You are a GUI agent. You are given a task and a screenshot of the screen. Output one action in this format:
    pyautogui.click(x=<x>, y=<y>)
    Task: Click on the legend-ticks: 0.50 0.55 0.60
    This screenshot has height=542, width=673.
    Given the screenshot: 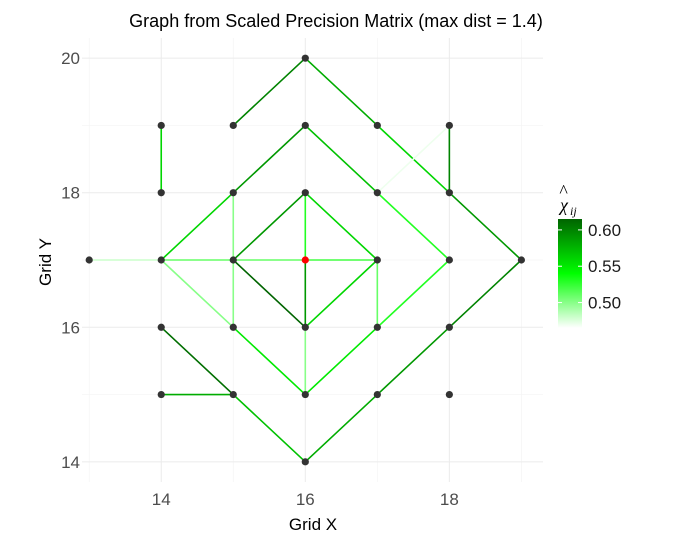 What is the action you would take?
    pyautogui.click(x=589, y=267)
    